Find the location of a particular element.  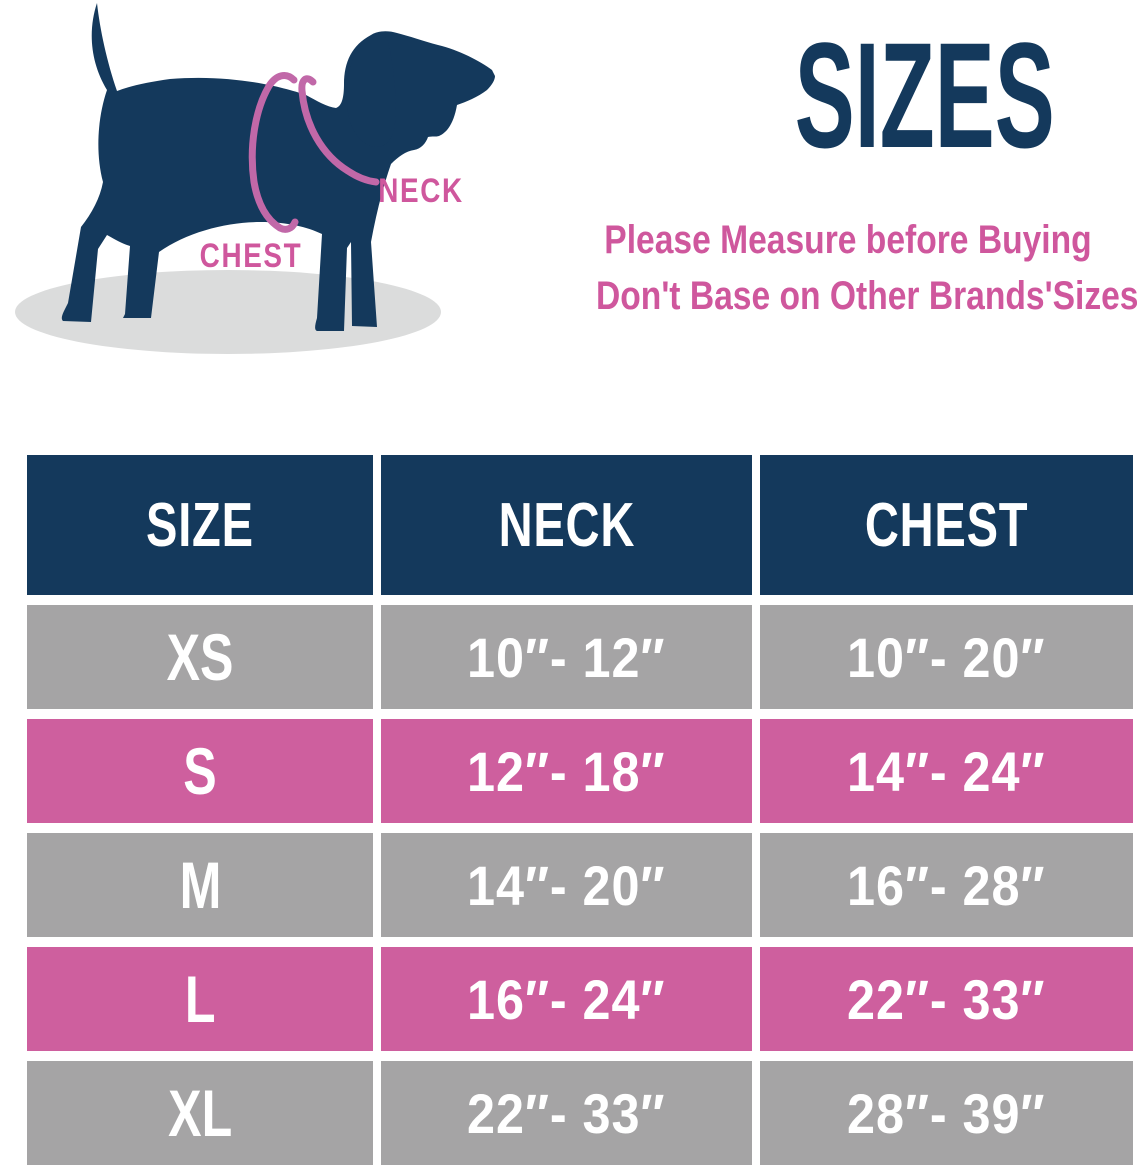

table-row: M 14″- 20″ 16″- 28″ is located at coordinates (580, 885).